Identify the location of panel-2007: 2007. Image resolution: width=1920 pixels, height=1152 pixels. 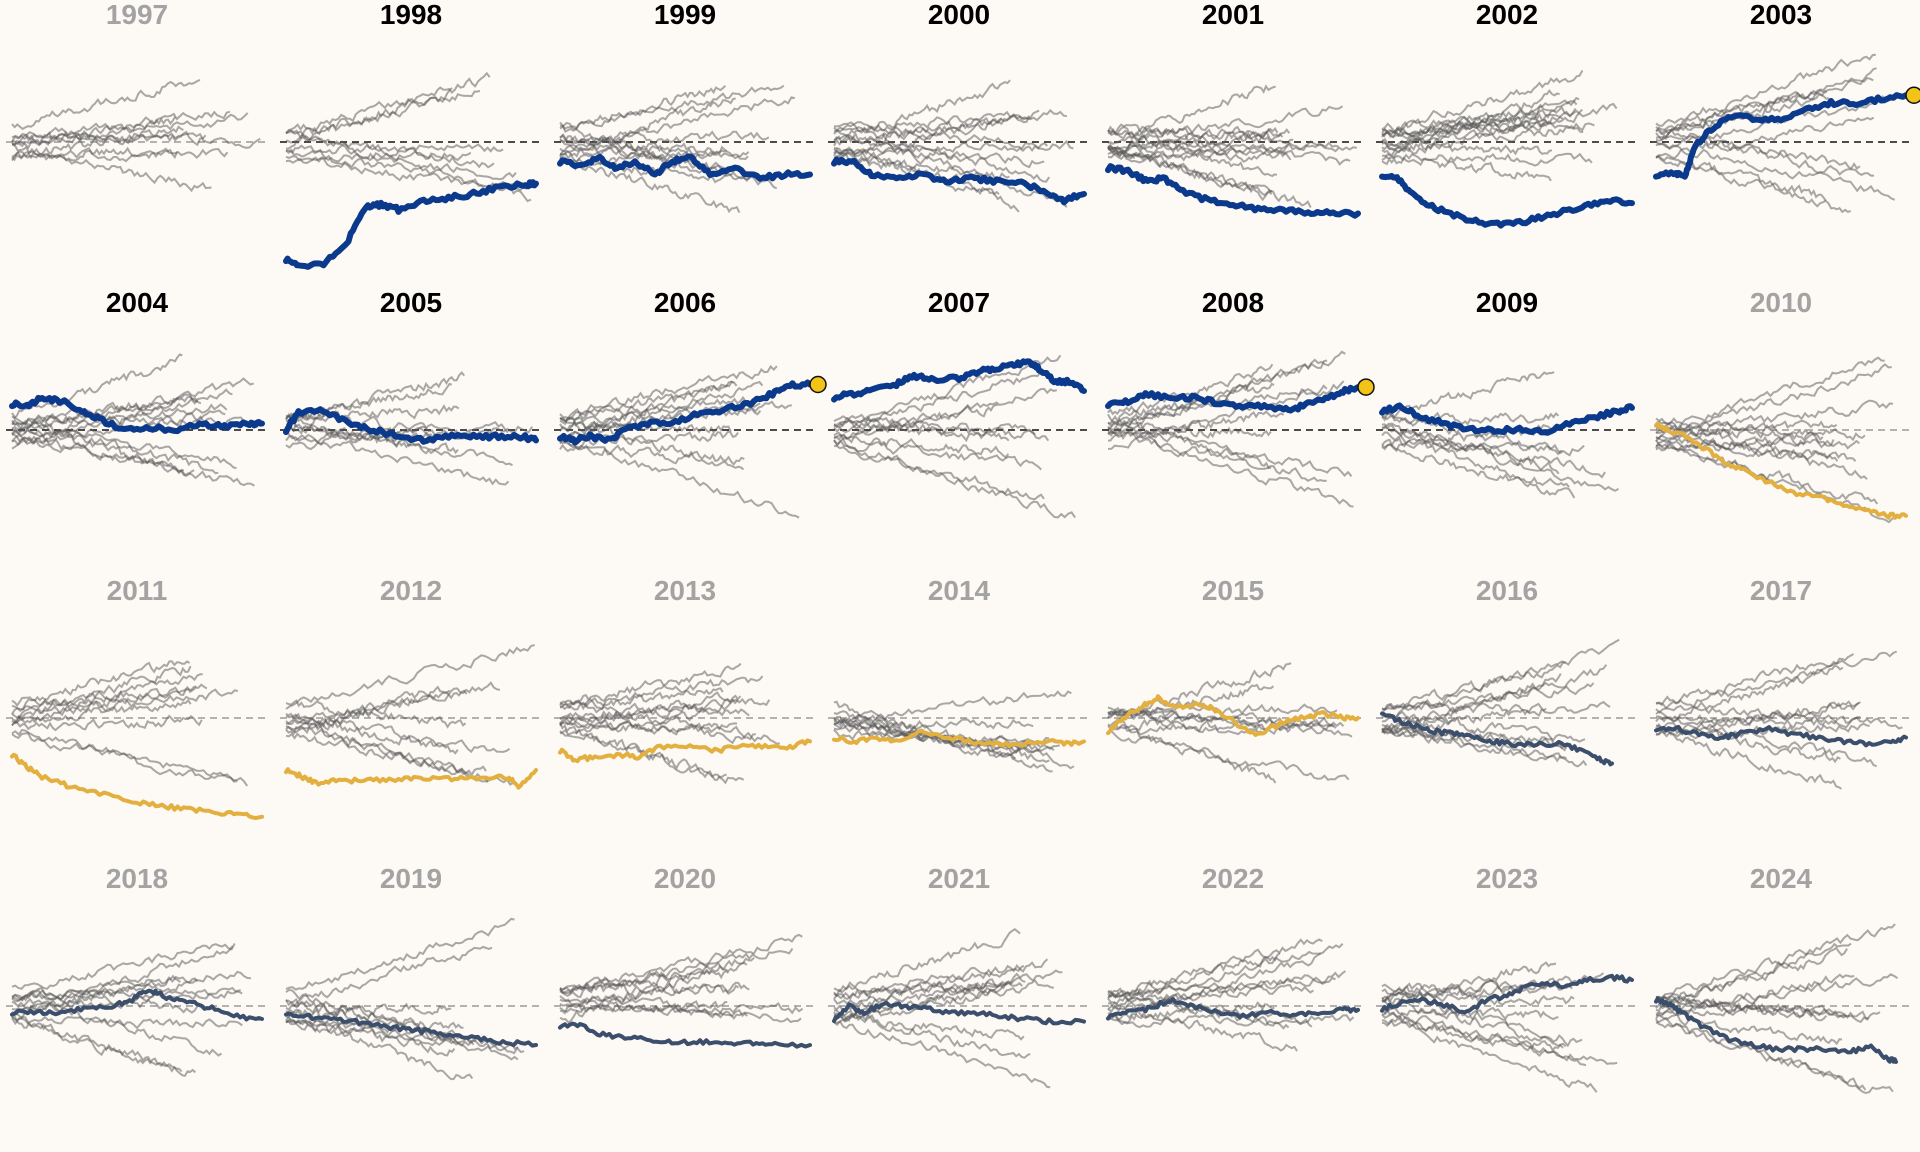
(959, 432).